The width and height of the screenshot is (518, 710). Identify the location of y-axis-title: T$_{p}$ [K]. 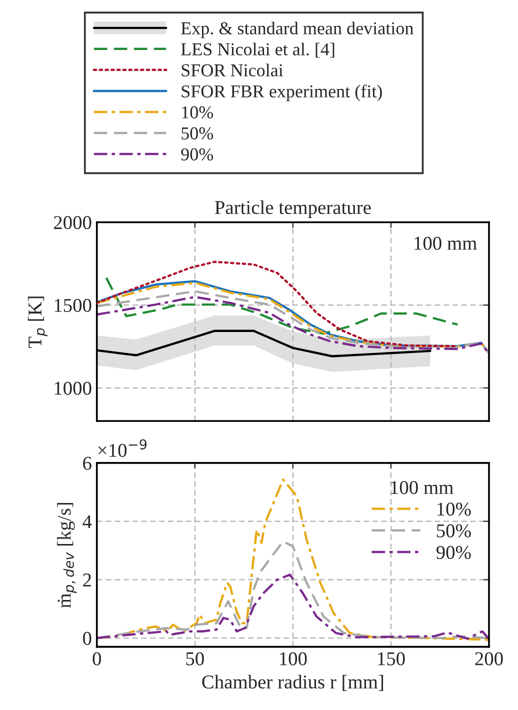
(38, 322).